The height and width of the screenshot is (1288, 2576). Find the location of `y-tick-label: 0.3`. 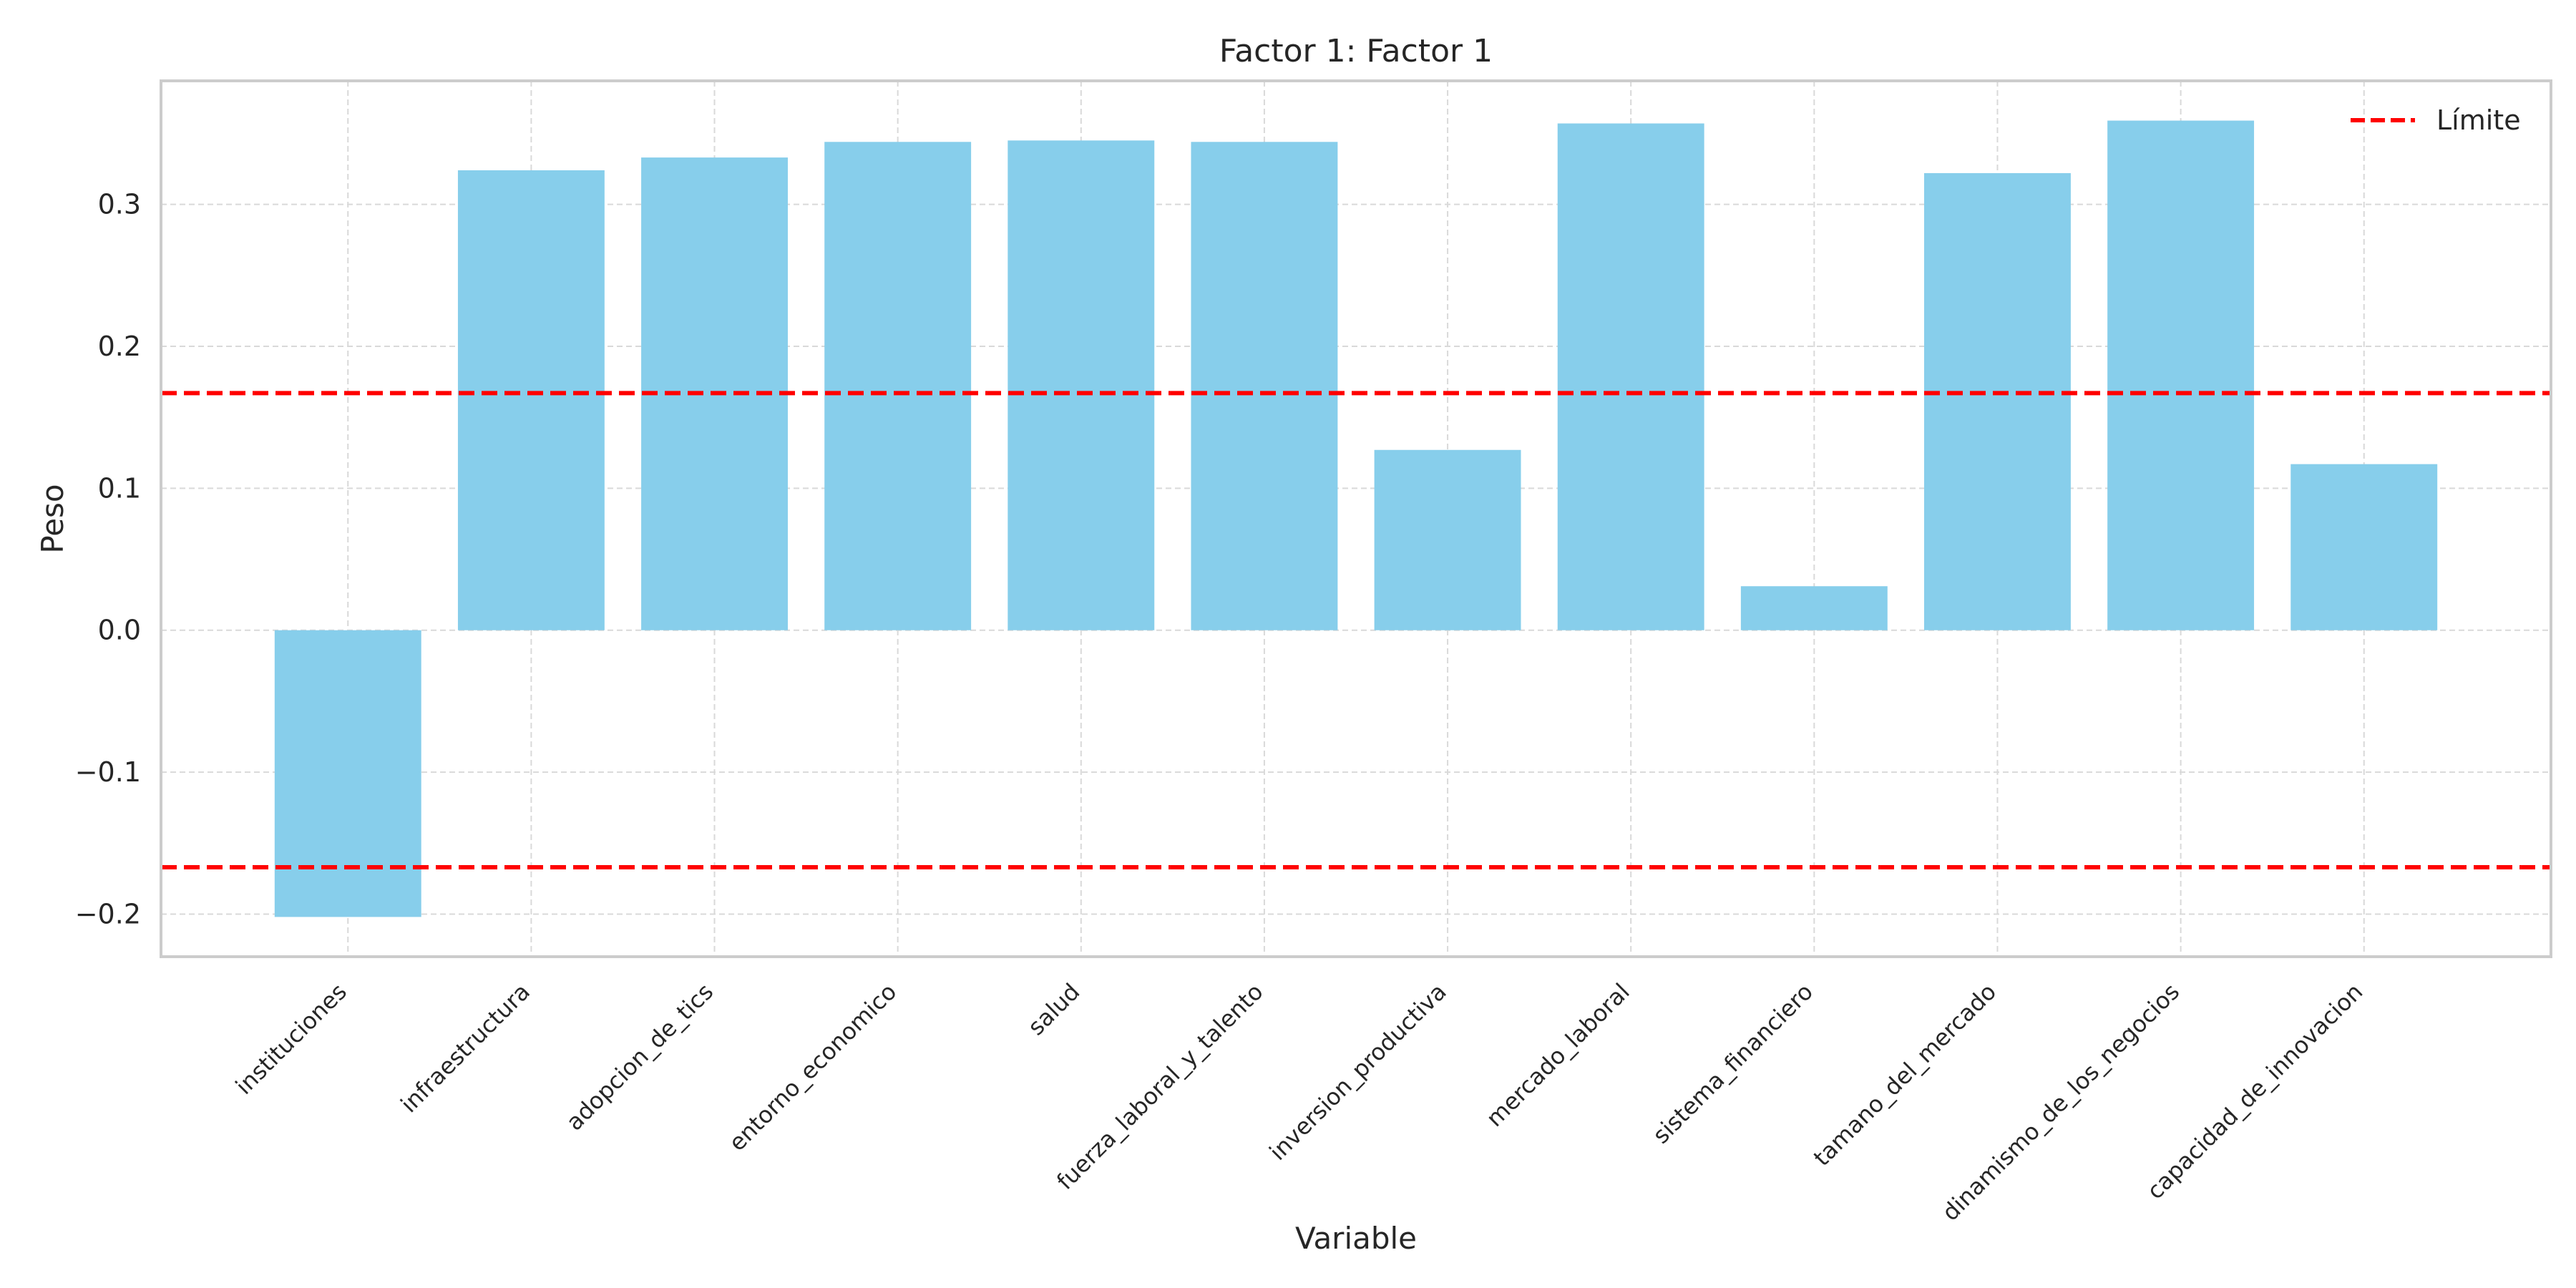

y-tick-label: 0.3 is located at coordinates (119, 204).